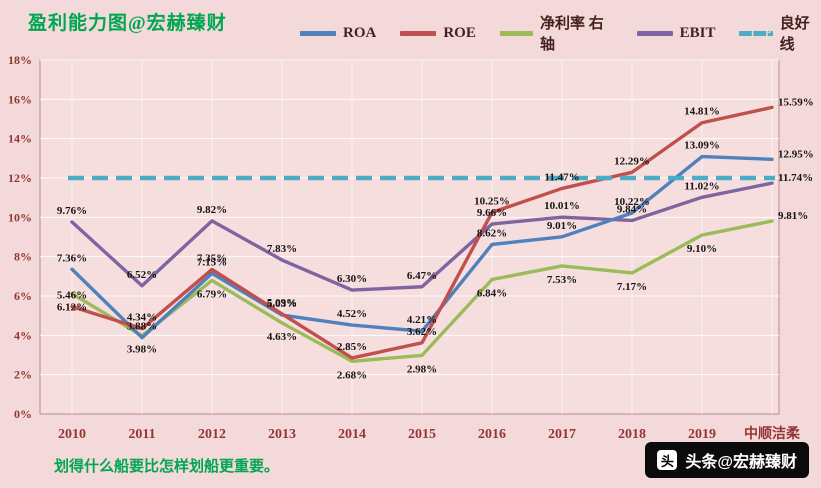 The image size is (821, 488). I want to click on ebit-line-swatch, so click(654, 33).